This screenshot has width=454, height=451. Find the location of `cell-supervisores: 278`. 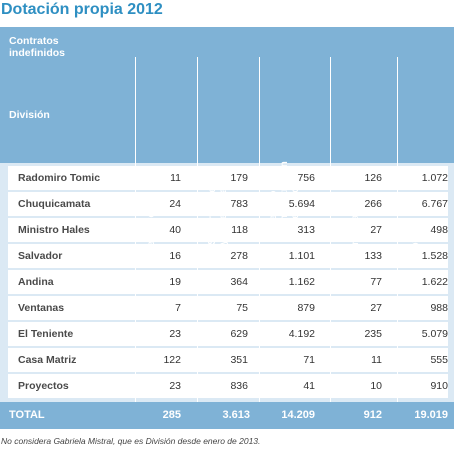

cell-supervisores: 278 is located at coordinates (239, 256).